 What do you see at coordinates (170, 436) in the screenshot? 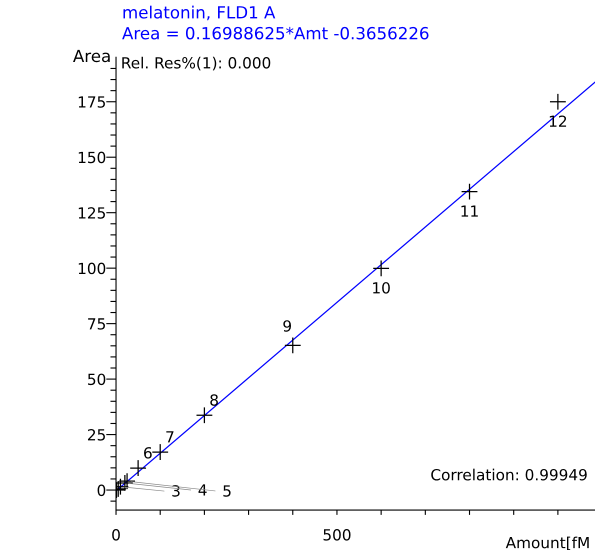
I see `annotation: 7` at bounding box center [170, 436].